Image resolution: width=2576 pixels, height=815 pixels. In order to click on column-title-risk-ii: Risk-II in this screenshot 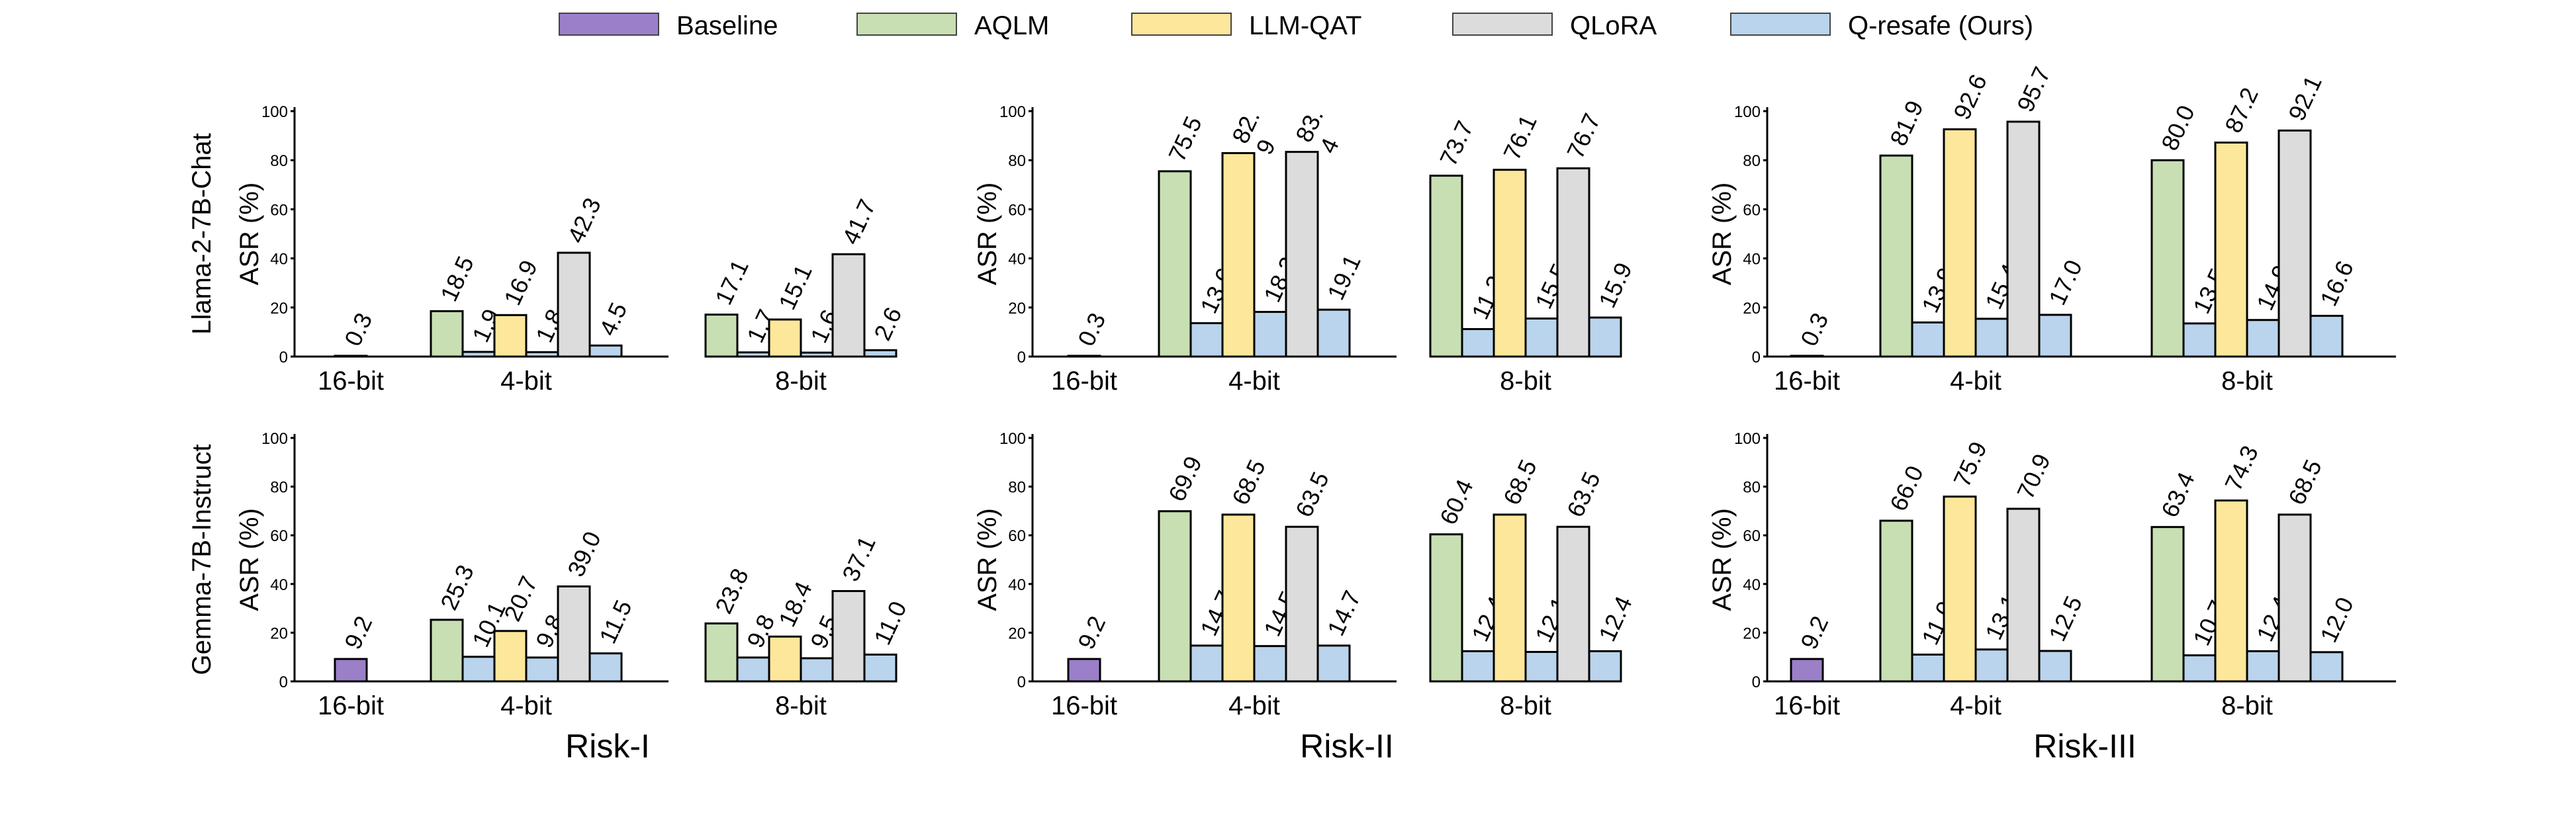, I will do `click(1347, 746)`.